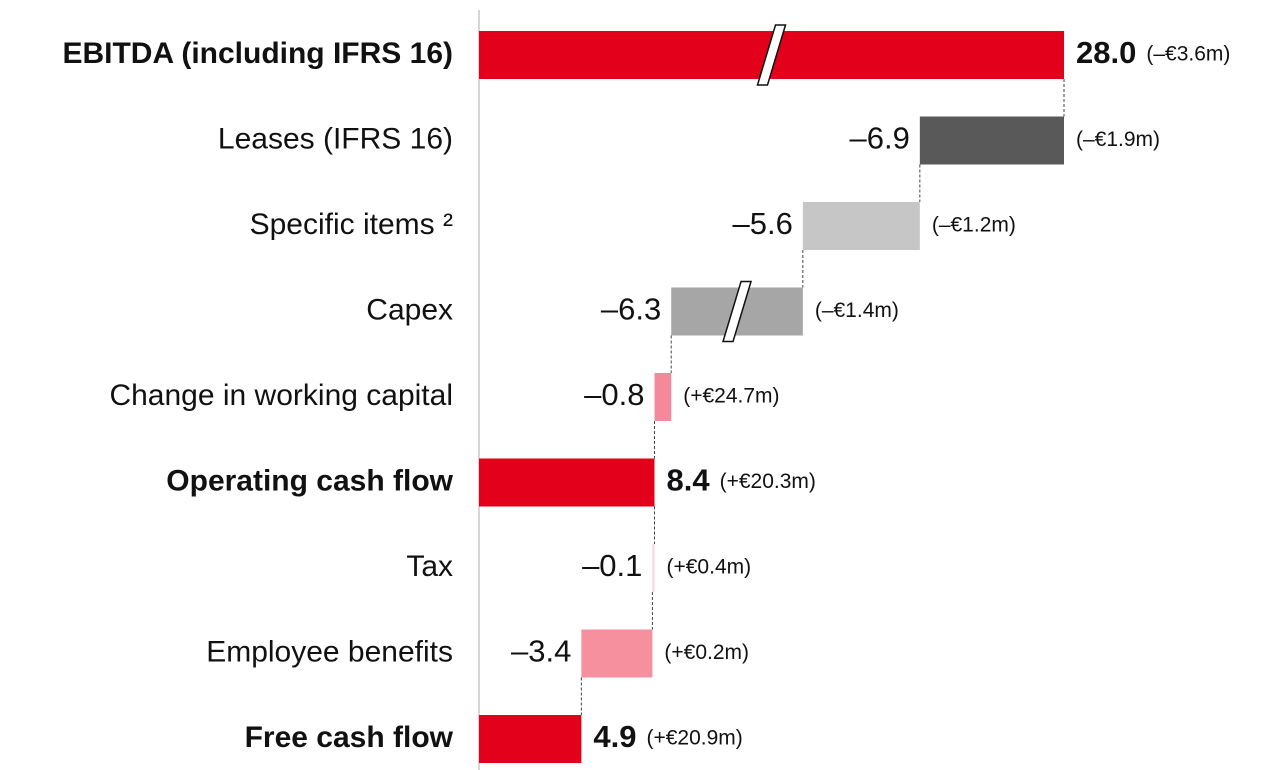 The image size is (1269, 770). Describe the element at coordinates (857, 310) in the screenshot. I see `annotation: (–€1.4m)` at that location.